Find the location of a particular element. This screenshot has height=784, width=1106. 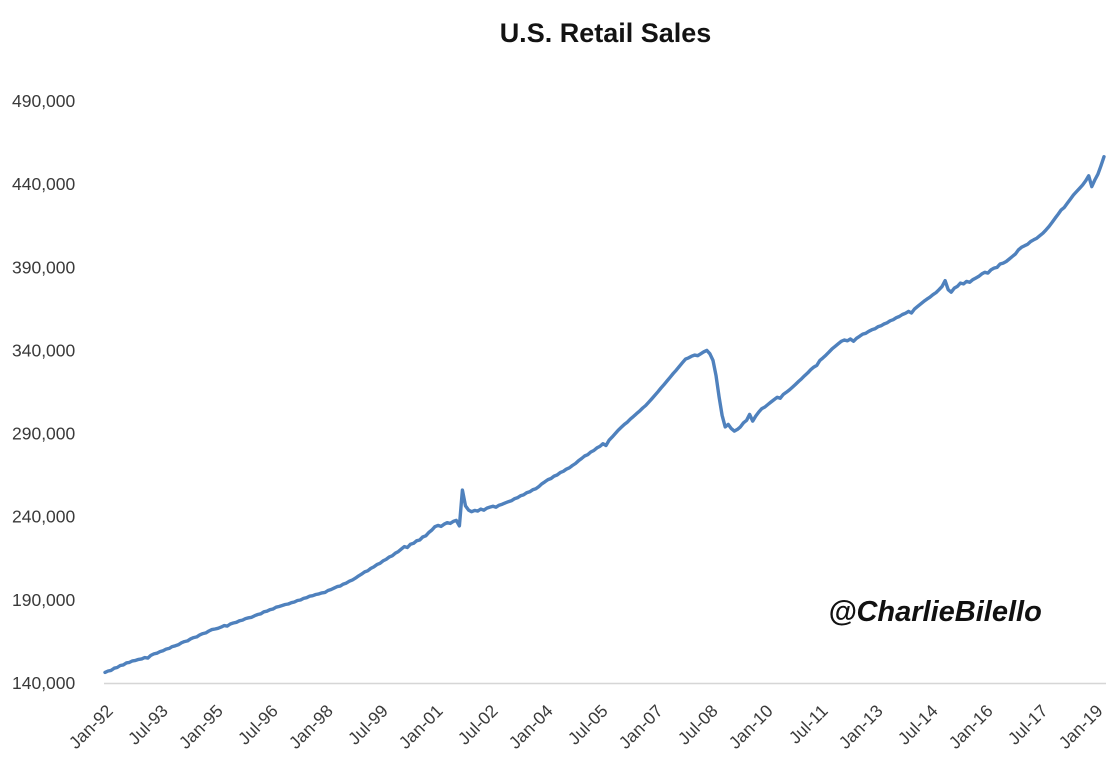

x-tick-label: Jul-93 is located at coordinates (148, 725).